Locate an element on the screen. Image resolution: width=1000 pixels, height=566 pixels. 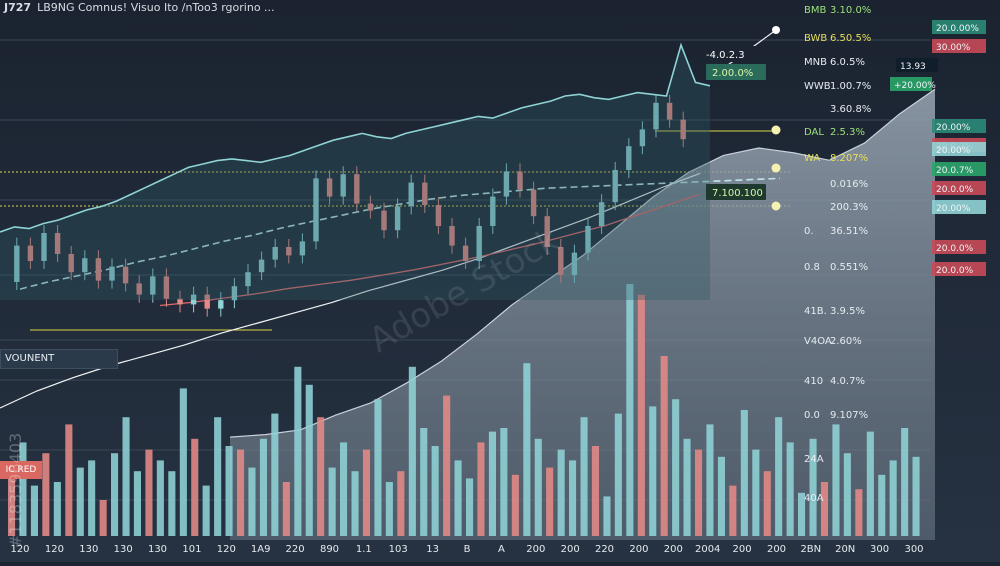
right-axis-value: 2.60% is located at coordinates (846, 341).